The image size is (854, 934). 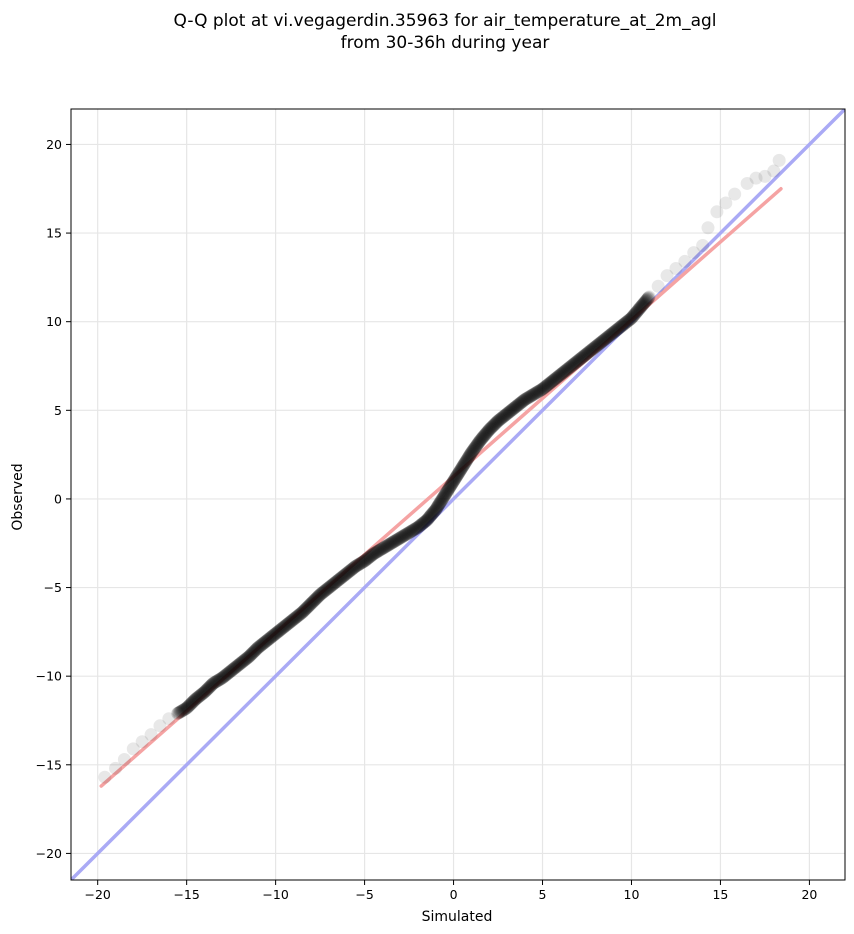 What do you see at coordinates (364, 894) in the screenshot?
I see `x-tick-label: −5` at bounding box center [364, 894].